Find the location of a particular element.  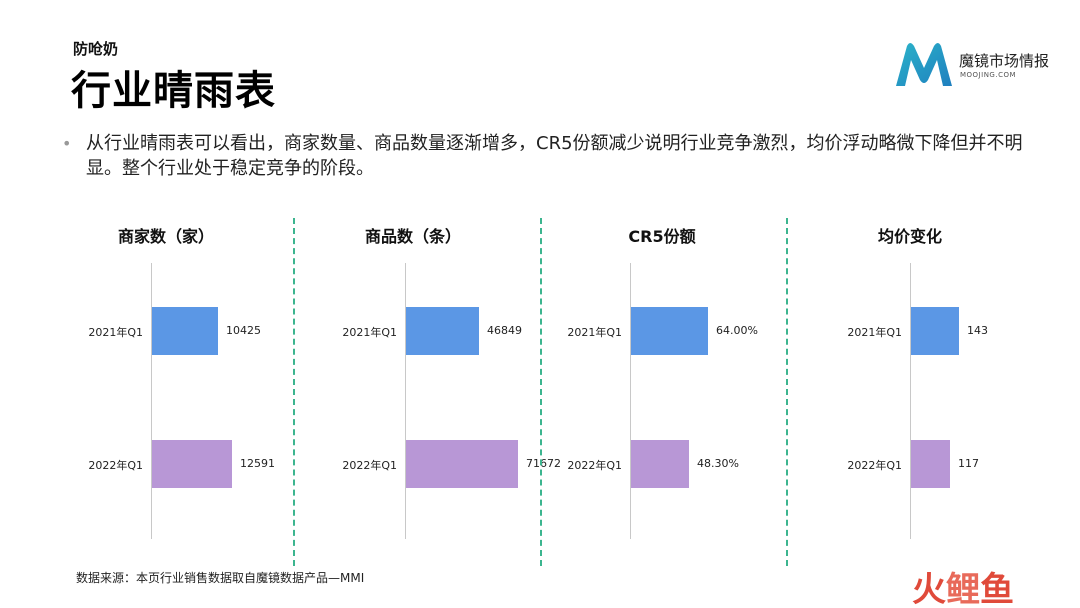

value-label: 143 is located at coordinates (977, 330).